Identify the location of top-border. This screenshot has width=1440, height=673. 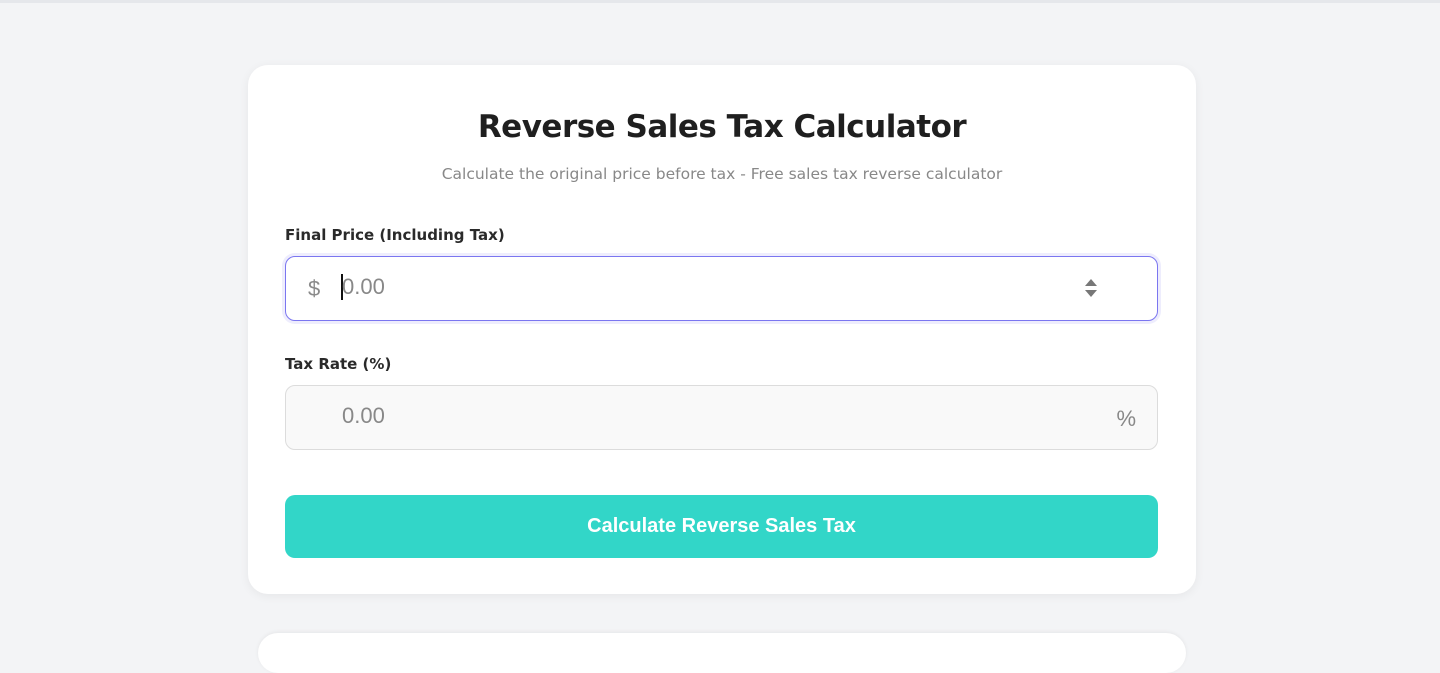
(720, 1).